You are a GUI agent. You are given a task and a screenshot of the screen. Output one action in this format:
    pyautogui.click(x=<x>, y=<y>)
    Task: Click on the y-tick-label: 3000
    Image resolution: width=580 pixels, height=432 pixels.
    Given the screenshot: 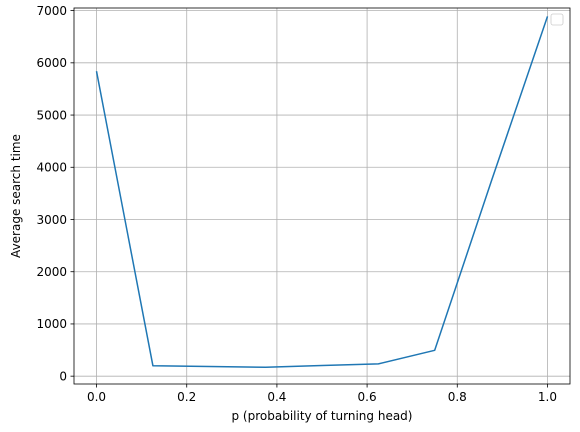 What is the action you would take?
    pyautogui.click(x=51, y=220)
    